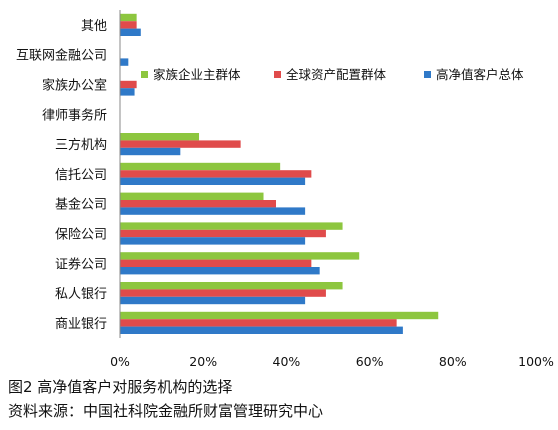 This screenshot has height=430, width=558. Describe the element at coordinates (480, 74) in the screenshot. I see `legend-label: 高净值客户总体` at that location.